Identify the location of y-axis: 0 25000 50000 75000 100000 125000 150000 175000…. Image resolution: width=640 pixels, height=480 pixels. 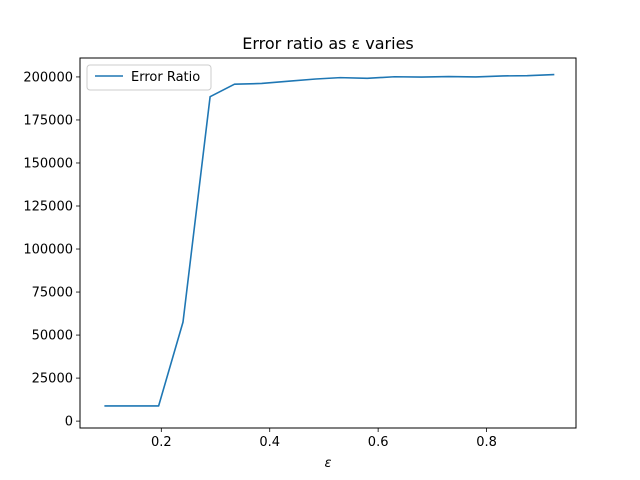
(51, 250).